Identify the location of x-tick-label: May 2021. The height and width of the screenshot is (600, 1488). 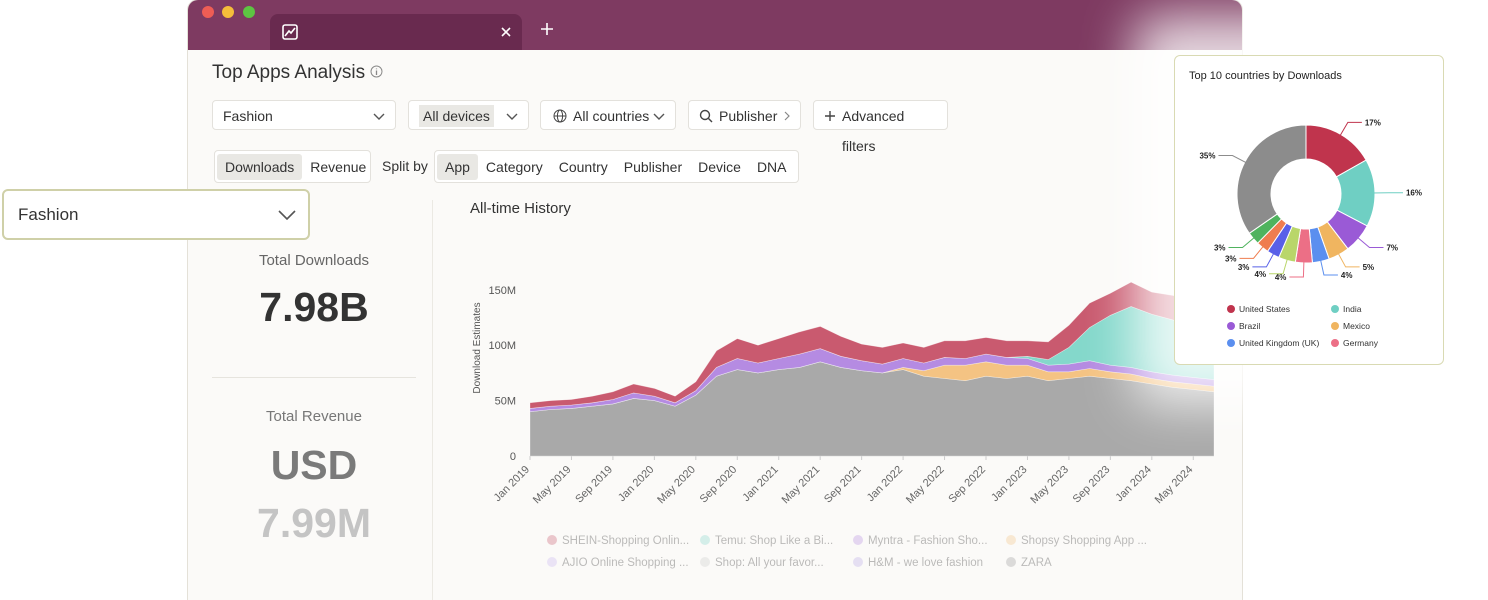
(801, 485).